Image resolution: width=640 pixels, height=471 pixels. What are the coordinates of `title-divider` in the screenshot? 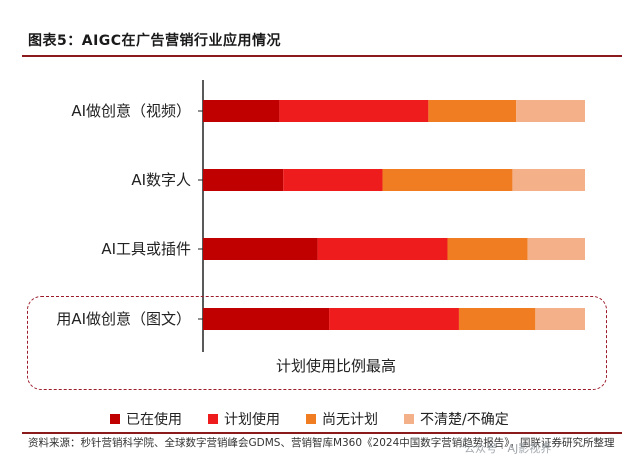 It's located at (322, 56).